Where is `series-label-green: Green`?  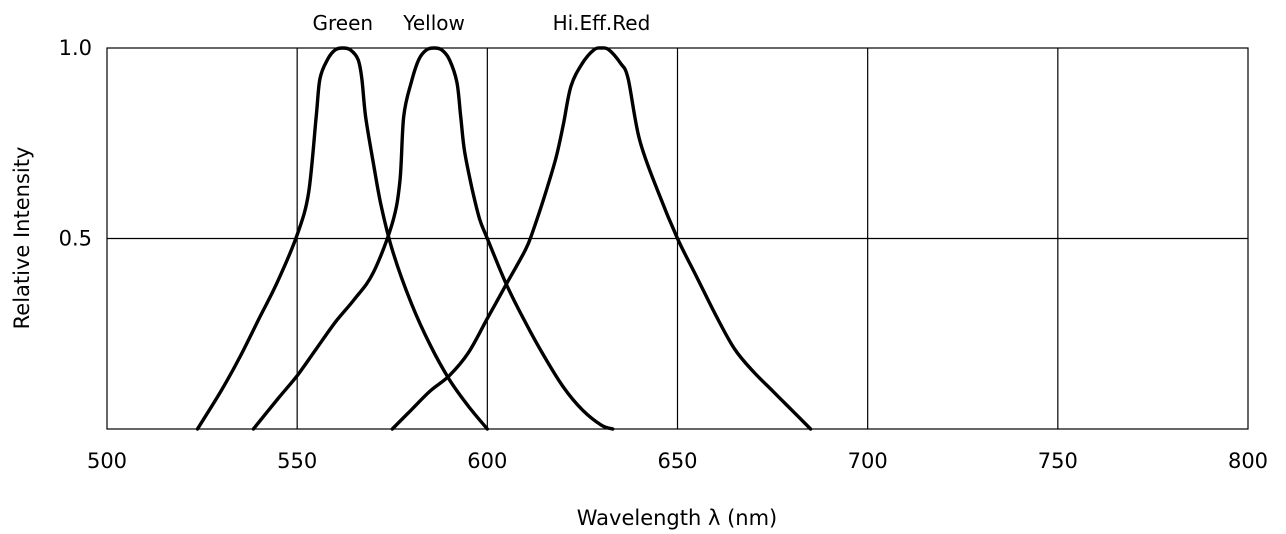
series-label-green: Green is located at coordinates (343, 23).